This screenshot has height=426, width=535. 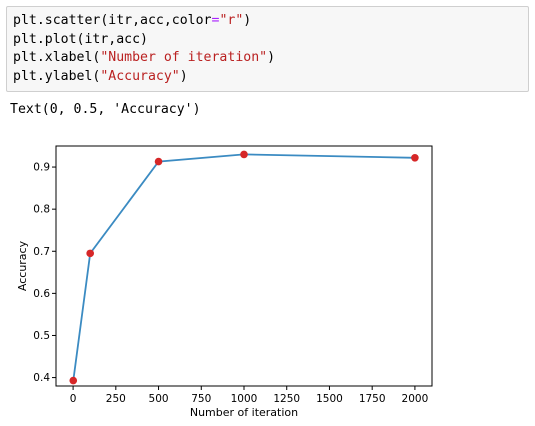 What do you see at coordinates (112, 20) in the screenshot?
I see `code-token: plt.scatter(itr,acc,color` at bounding box center [112, 20].